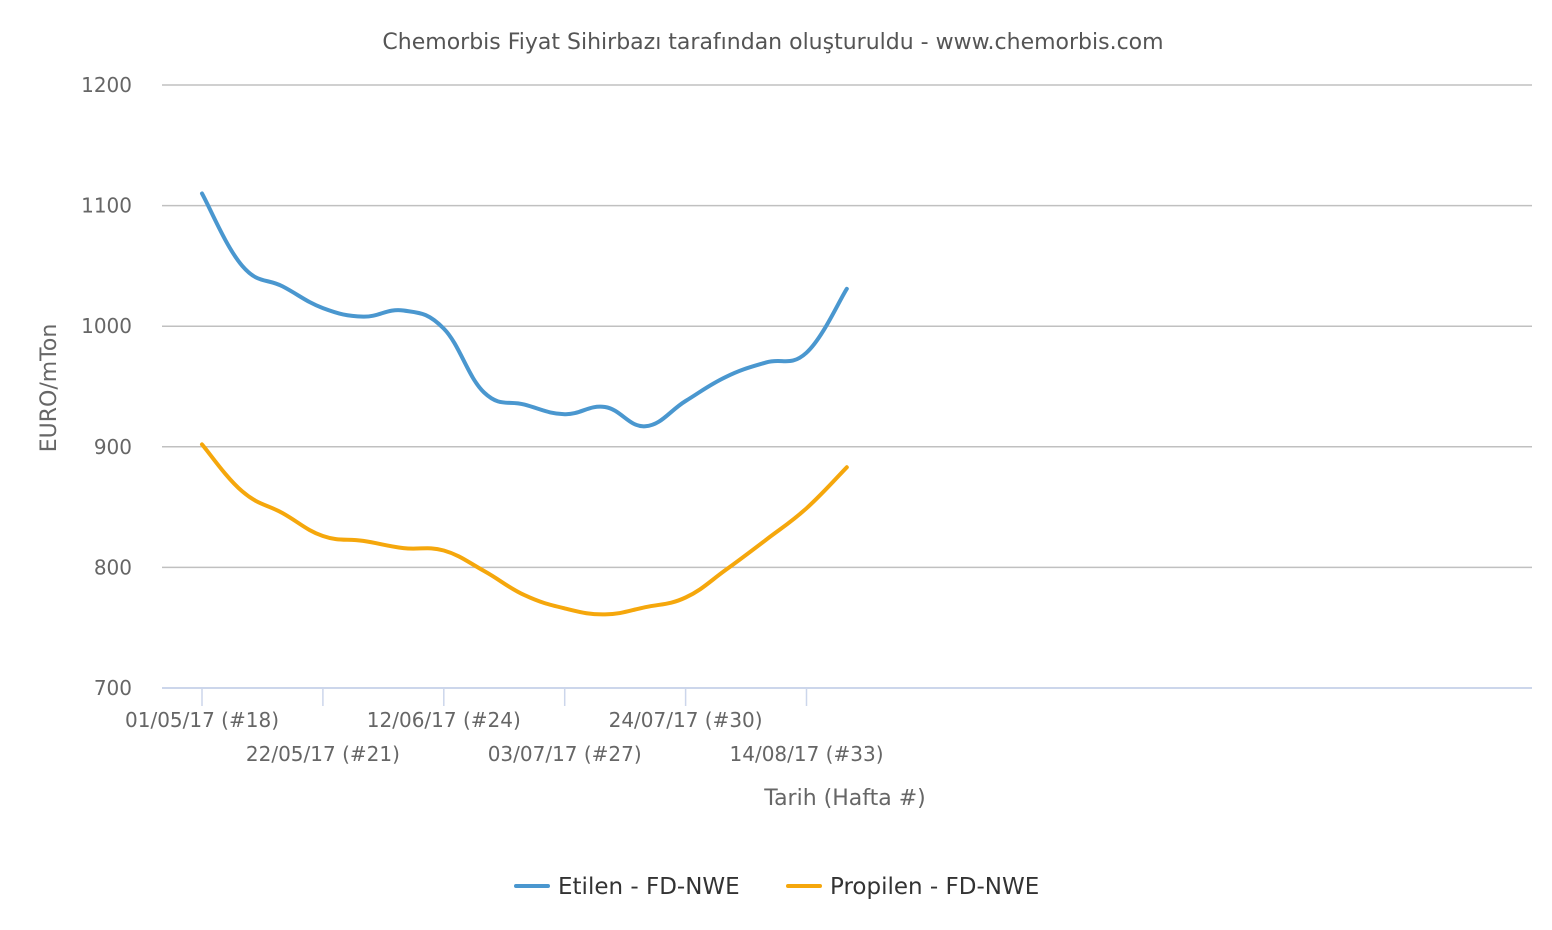 Image resolution: width=1552 pixels, height=930 pixels. What do you see at coordinates (524, 529) in the screenshot?
I see `series-line-propilen` at bounding box center [524, 529].